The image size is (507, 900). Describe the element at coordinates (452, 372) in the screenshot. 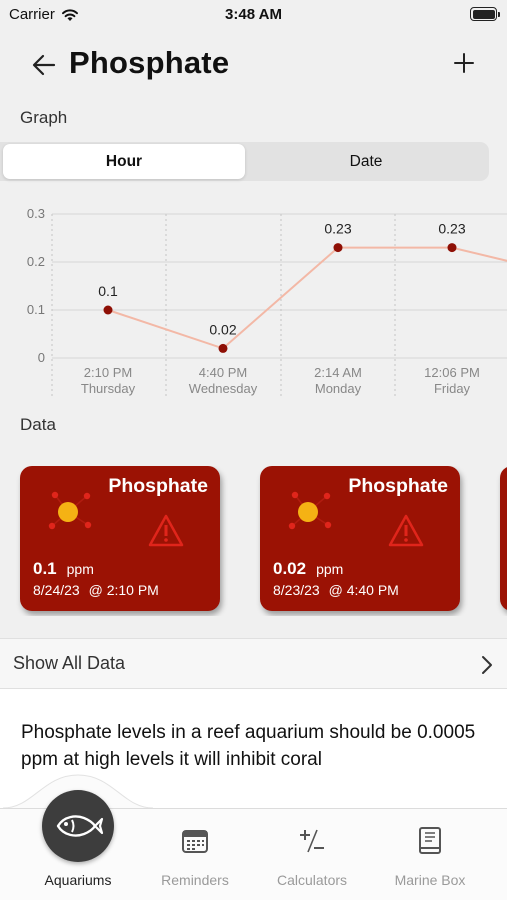

I see `x-tick-label: 12:06 PM` at that location.